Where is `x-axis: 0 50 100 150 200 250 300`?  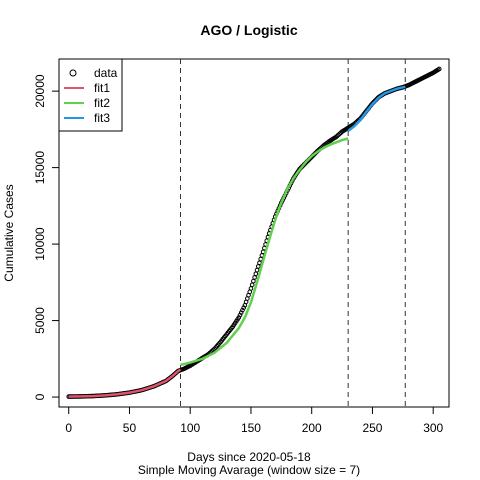 x-axis: 0 50 100 150 200 250 300 is located at coordinates (254, 420).